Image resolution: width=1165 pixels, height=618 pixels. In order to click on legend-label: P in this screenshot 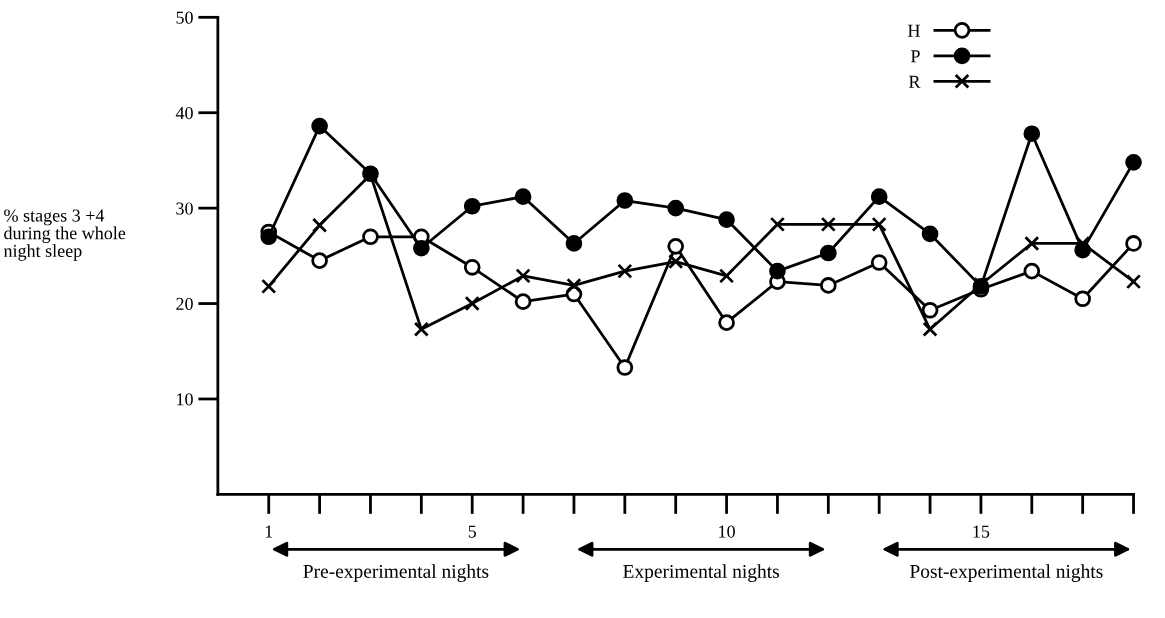, I will do `click(915, 56)`.